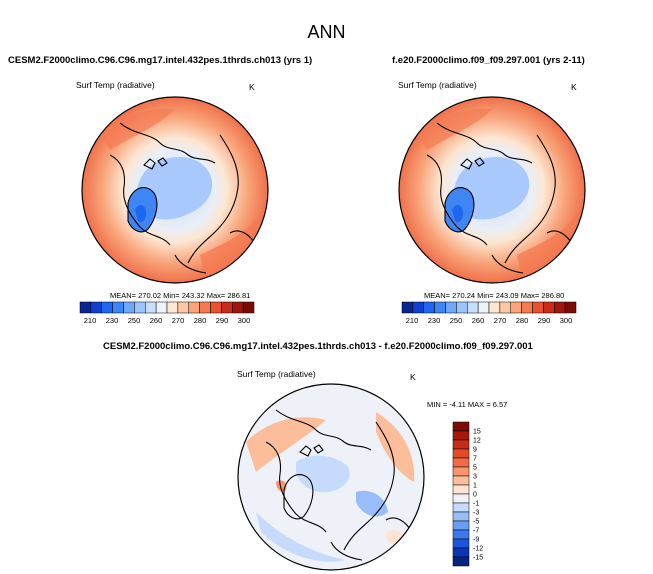 The width and height of the screenshot is (653, 574). I want to click on colorbar-tick-label: 3, so click(475, 477).